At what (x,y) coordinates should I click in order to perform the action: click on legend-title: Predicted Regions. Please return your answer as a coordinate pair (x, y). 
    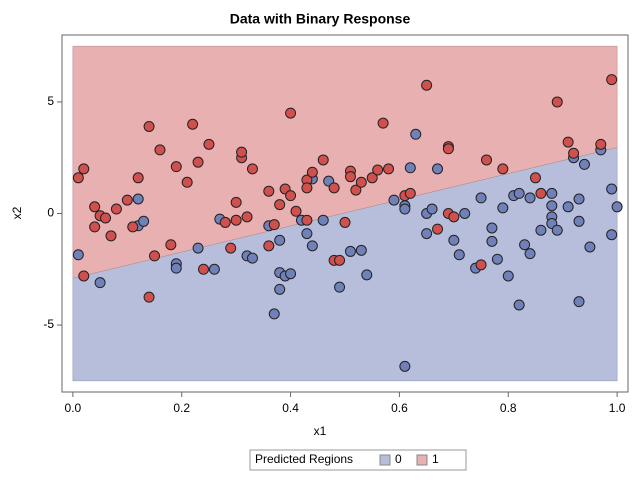
    Looking at the image, I should click on (304, 459).